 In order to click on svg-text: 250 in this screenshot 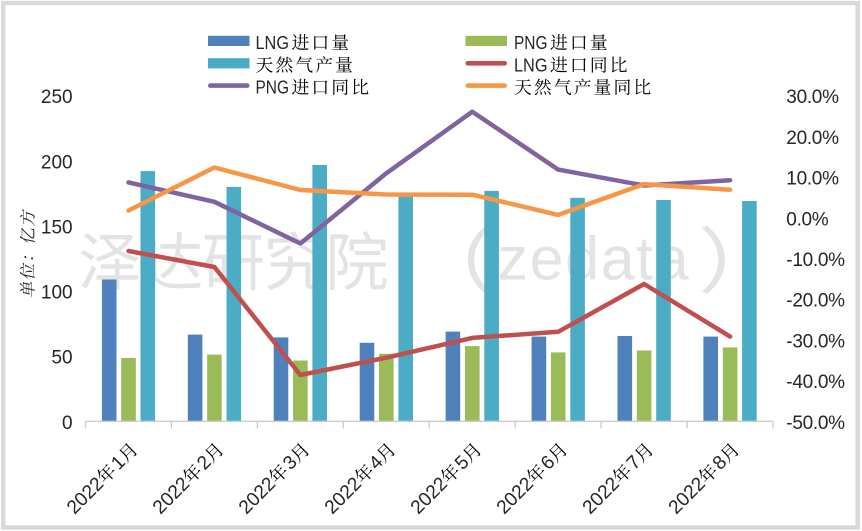, I will do `click(57, 97)`.